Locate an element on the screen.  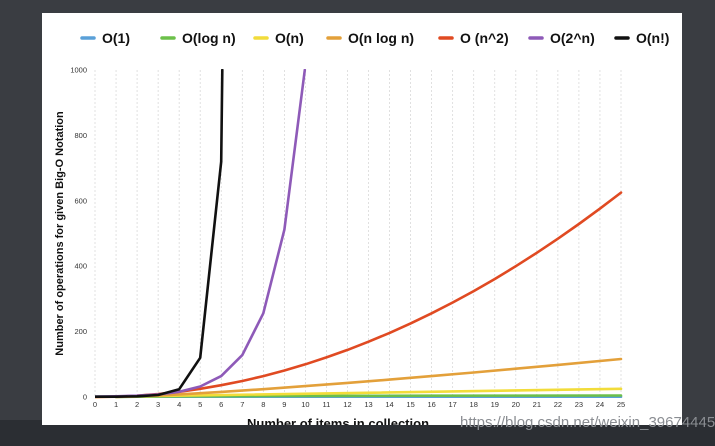
x-tick-label: 25 is located at coordinates (621, 404).